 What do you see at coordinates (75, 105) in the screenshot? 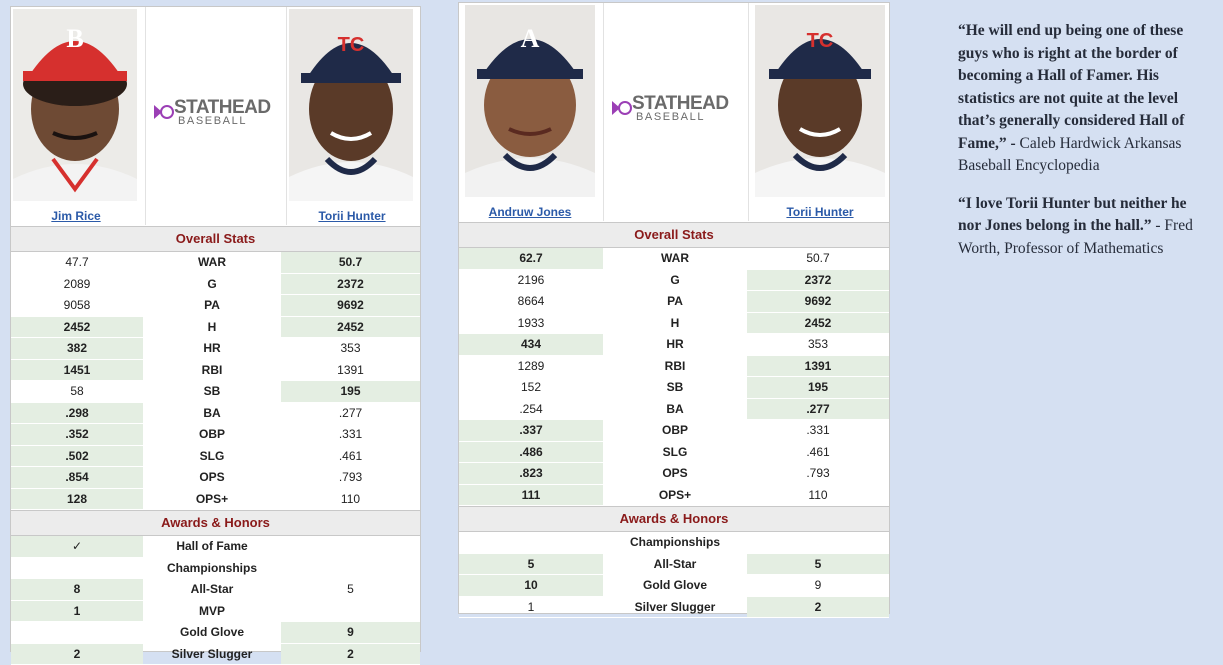
I see `player1-photo: B` at bounding box center [75, 105].